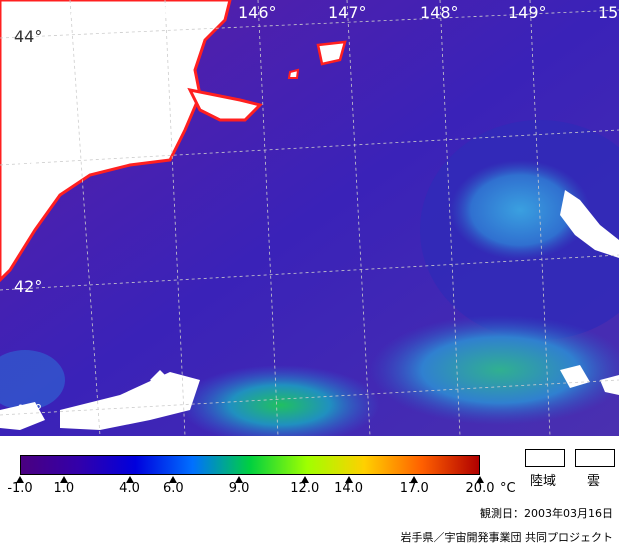 The width and height of the screenshot is (619, 546). What do you see at coordinates (414, 488) in the screenshot?
I see `colorbar-tick-label: 17.0` at bounding box center [414, 488].